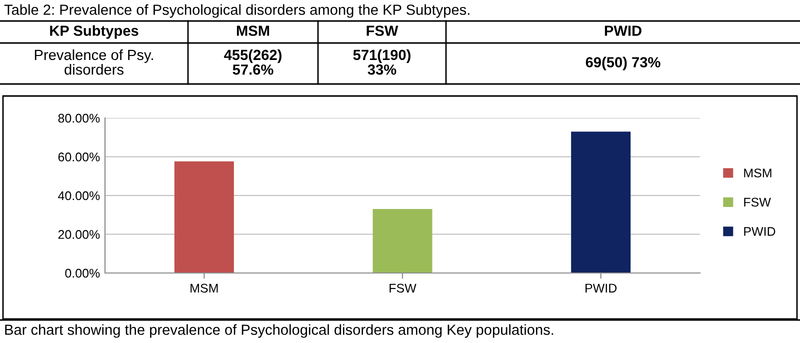 Image resolution: width=800 pixels, height=343 pixels. What do you see at coordinates (79, 157) in the screenshot?
I see `y-tick-label: 60.00%` at bounding box center [79, 157].